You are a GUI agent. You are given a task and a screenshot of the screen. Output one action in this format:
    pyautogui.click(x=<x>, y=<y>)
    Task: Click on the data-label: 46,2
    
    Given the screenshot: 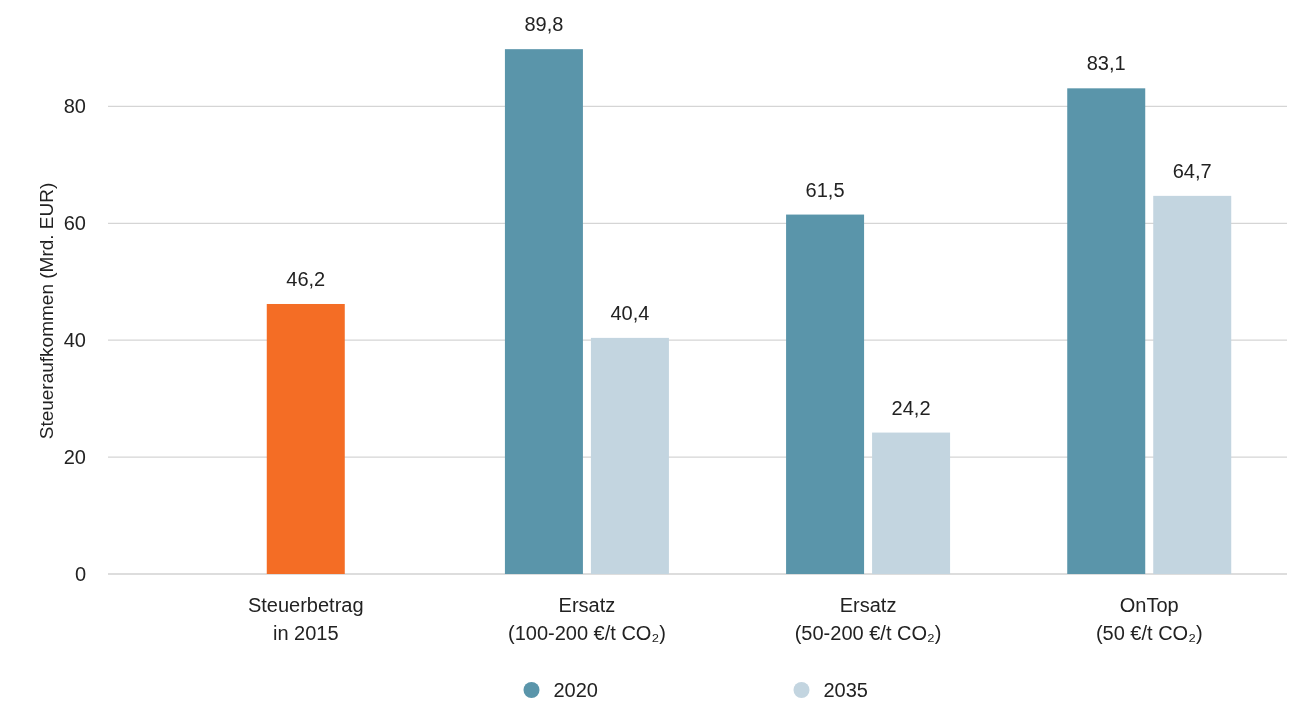 What is the action you would take?
    pyautogui.click(x=306, y=278)
    